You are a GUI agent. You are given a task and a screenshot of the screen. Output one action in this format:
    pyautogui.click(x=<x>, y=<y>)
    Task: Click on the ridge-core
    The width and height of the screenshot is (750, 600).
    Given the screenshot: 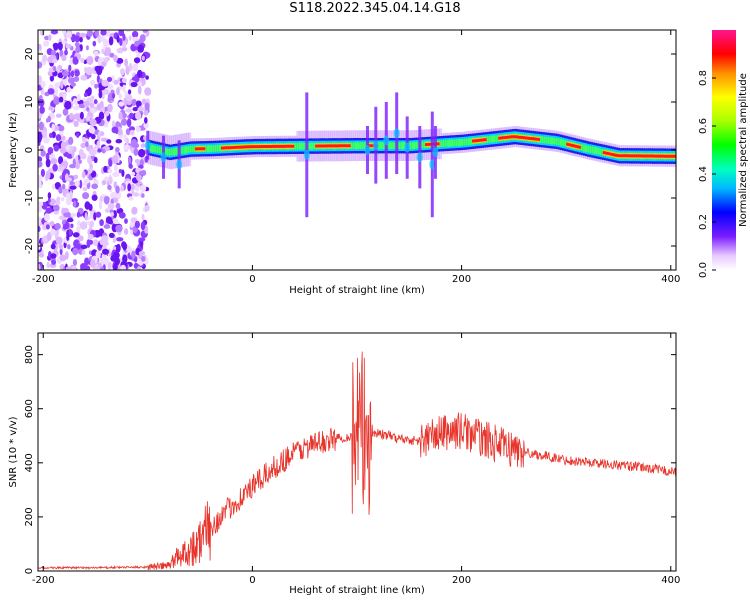 What is the action you would take?
    pyautogui.click(x=257, y=147)
    